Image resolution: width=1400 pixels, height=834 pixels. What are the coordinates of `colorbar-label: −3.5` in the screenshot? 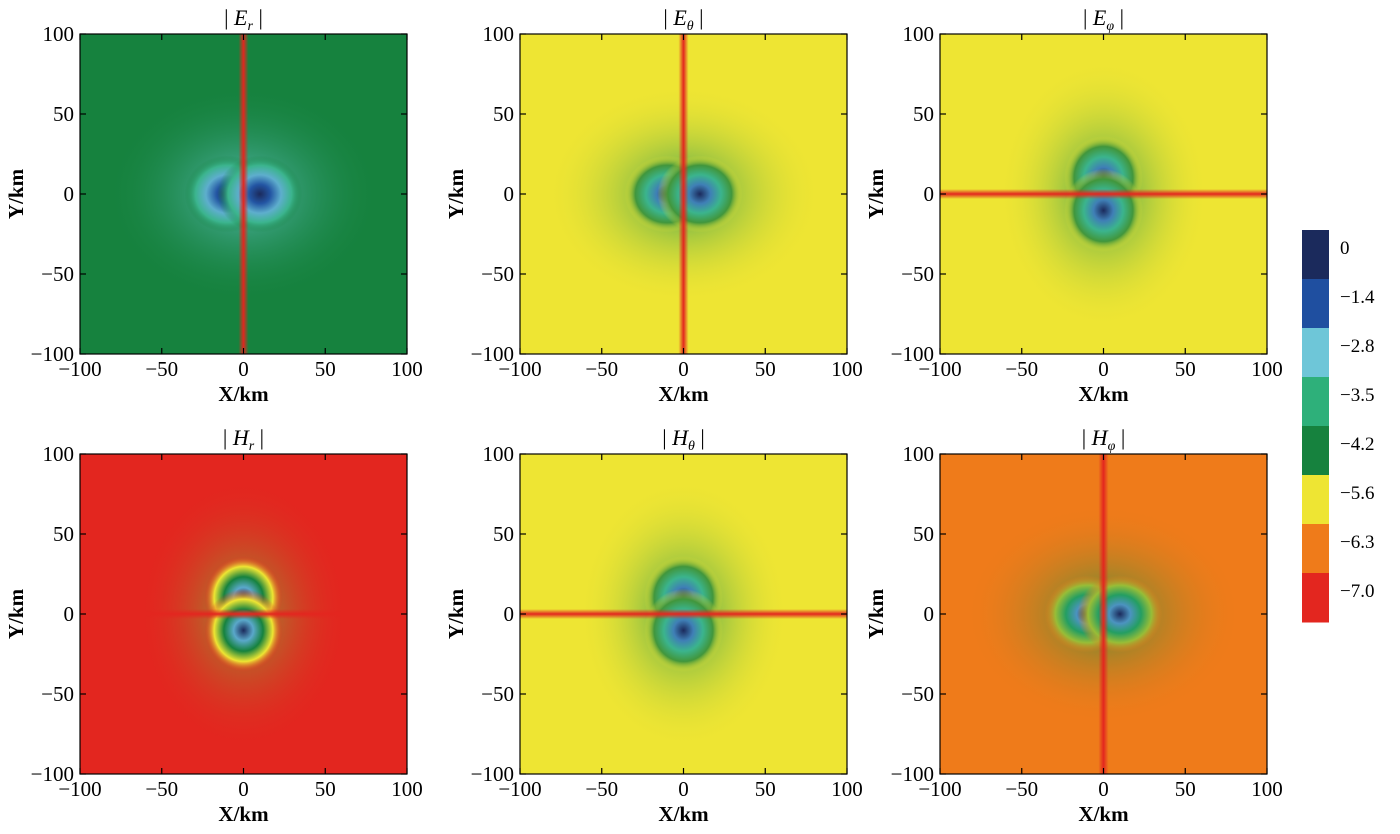 It's located at (1357, 395).